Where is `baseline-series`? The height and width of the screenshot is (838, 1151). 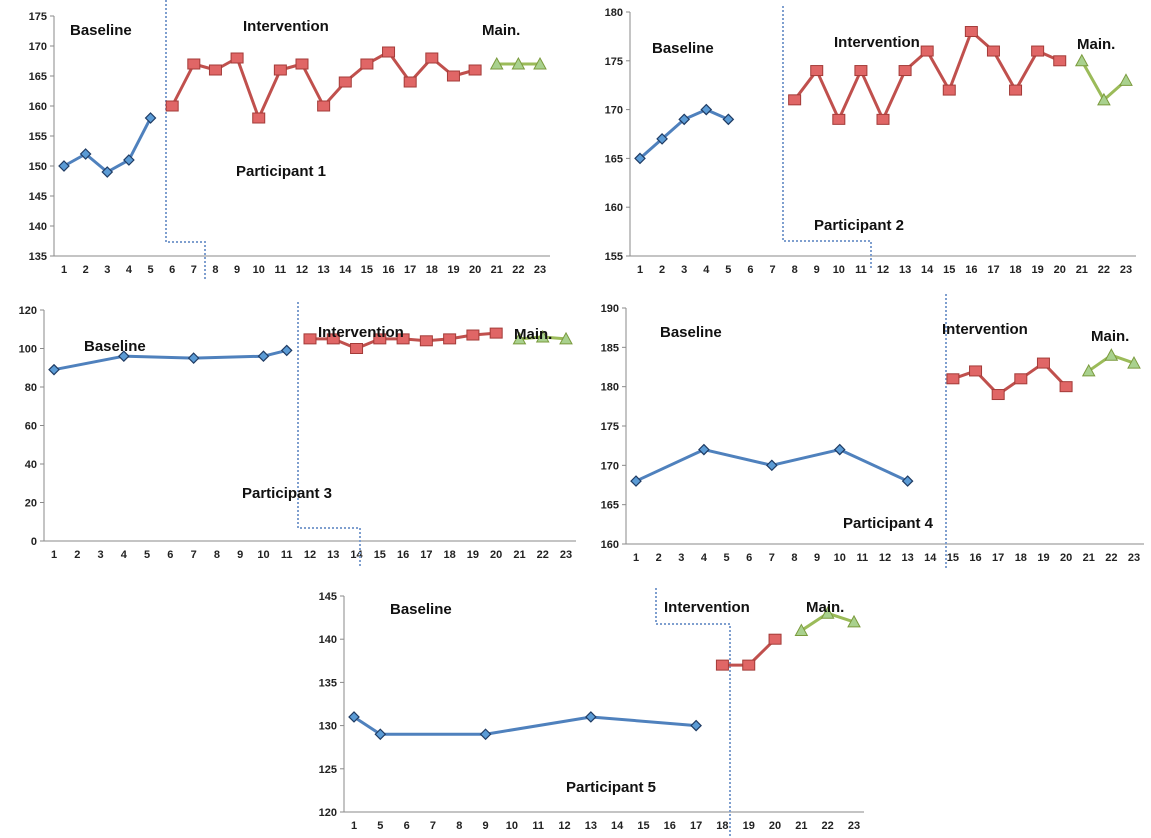 baseline-series is located at coordinates (525, 726).